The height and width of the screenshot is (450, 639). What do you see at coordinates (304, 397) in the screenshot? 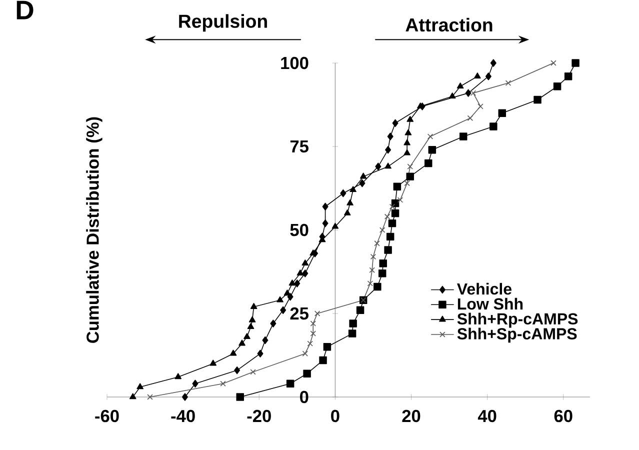
I see `y-tick-label: 0` at bounding box center [304, 397].